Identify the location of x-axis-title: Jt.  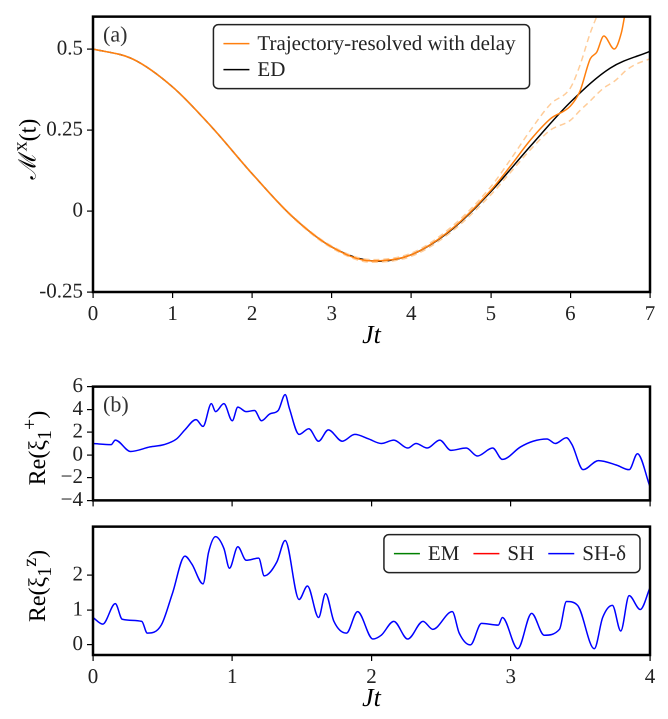
(371, 335).